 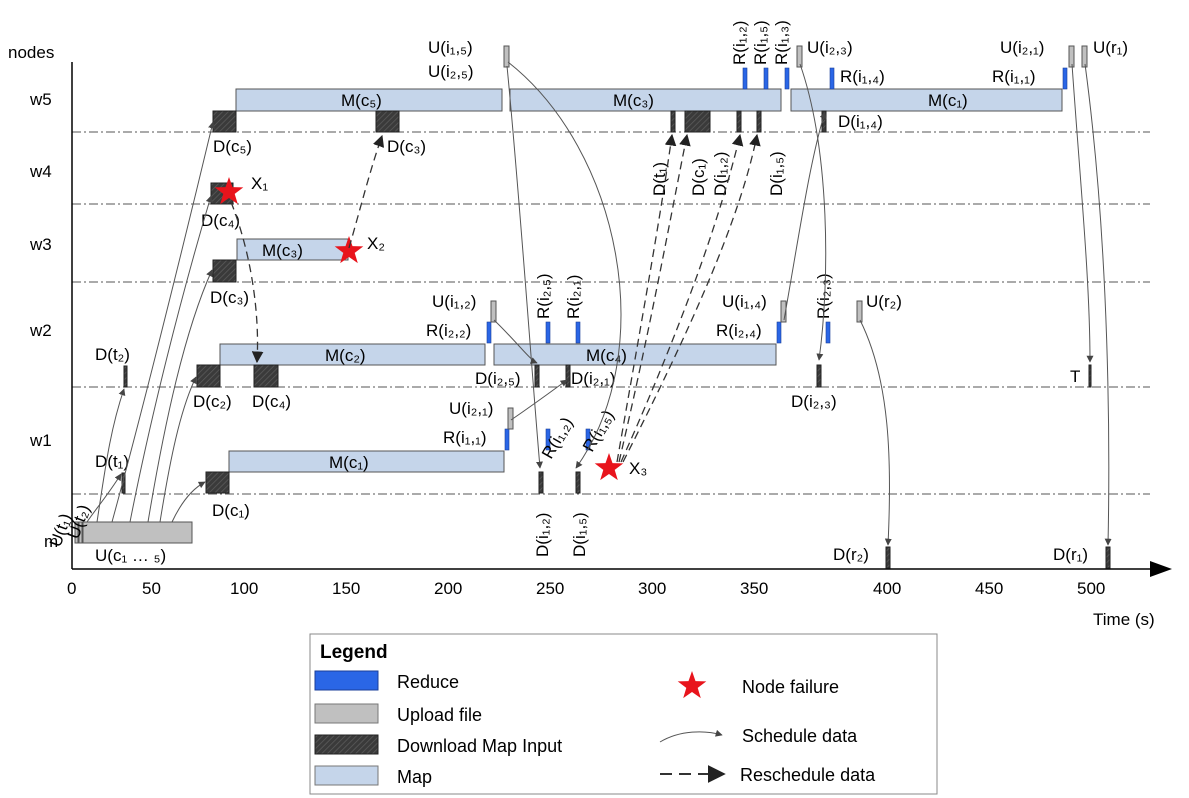 What do you see at coordinates (1065, 78) in the screenshot?
I see `reduce-bar-w5-i11` at bounding box center [1065, 78].